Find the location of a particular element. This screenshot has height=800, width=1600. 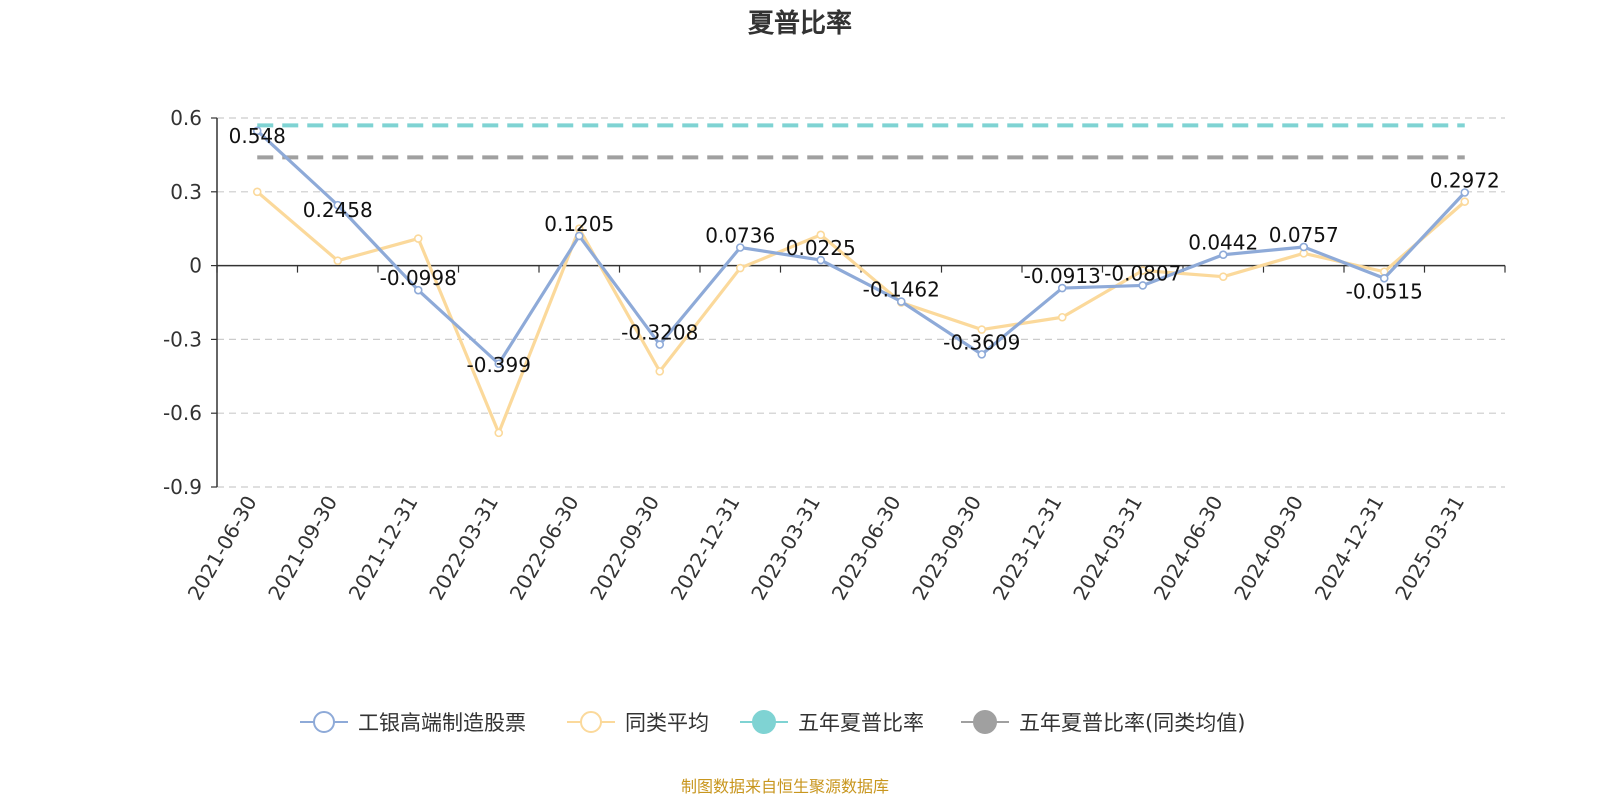

y-tick-label: -0.9 is located at coordinates (182, 487).